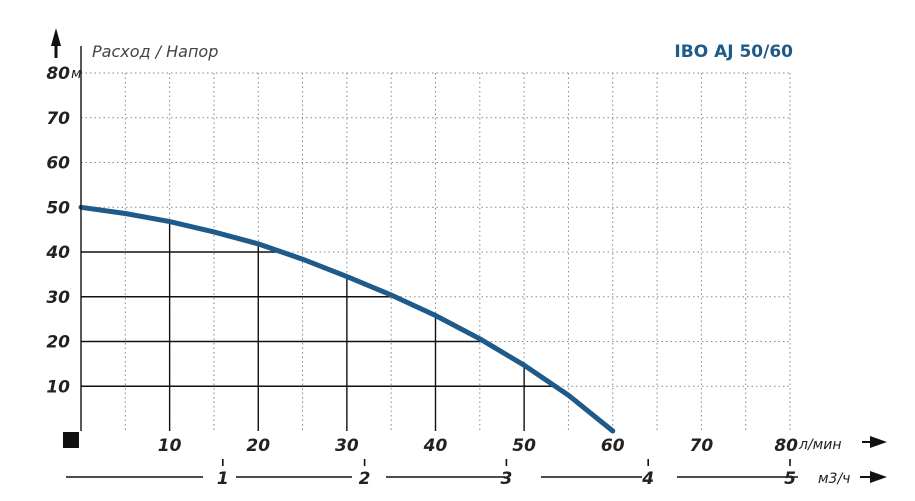  Describe the element at coordinates (790, 479) in the screenshot. I see `x2-tick-label: 5` at that location.